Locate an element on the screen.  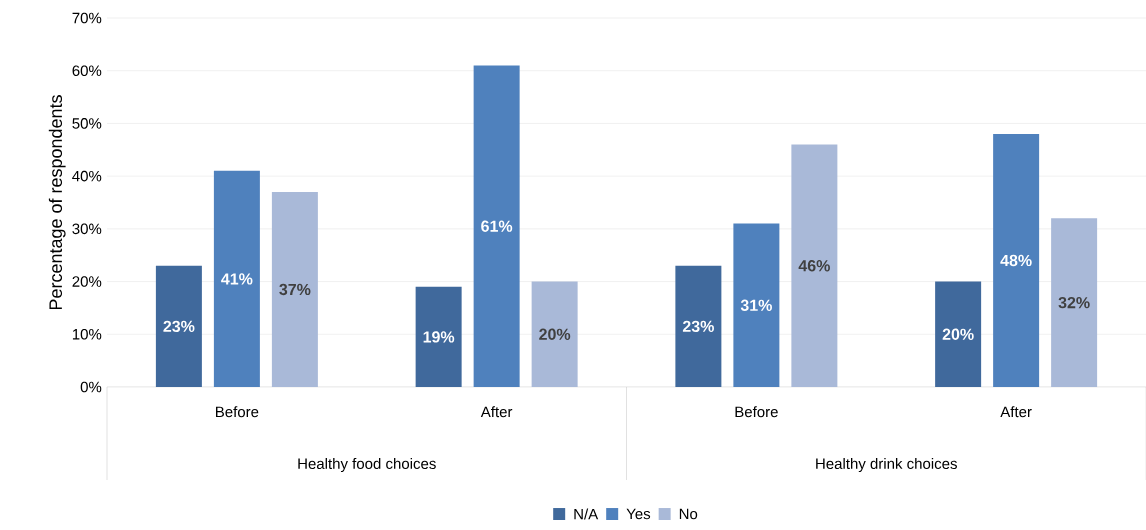
y-tick-label: 40% is located at coordinates (87, 176).